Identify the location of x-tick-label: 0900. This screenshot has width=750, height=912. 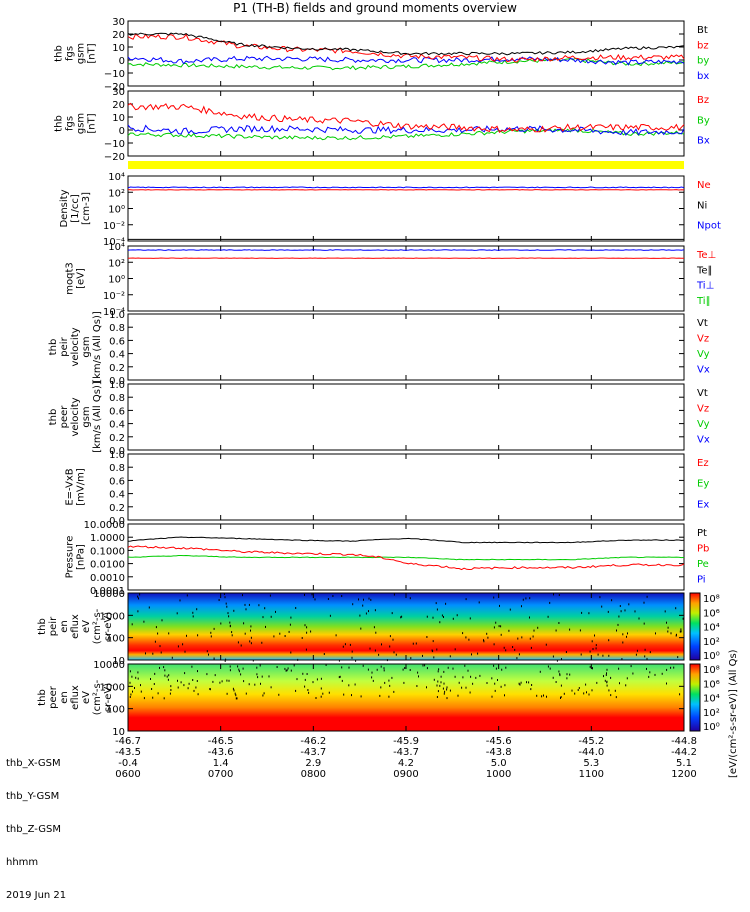
(406, 774).